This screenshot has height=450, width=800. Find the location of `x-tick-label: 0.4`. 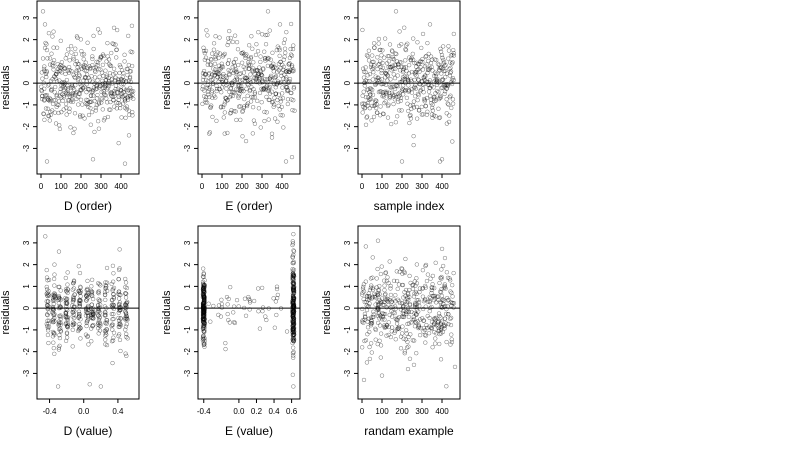

x-tick-label: 0.4 is located at coordinates (118, 411).